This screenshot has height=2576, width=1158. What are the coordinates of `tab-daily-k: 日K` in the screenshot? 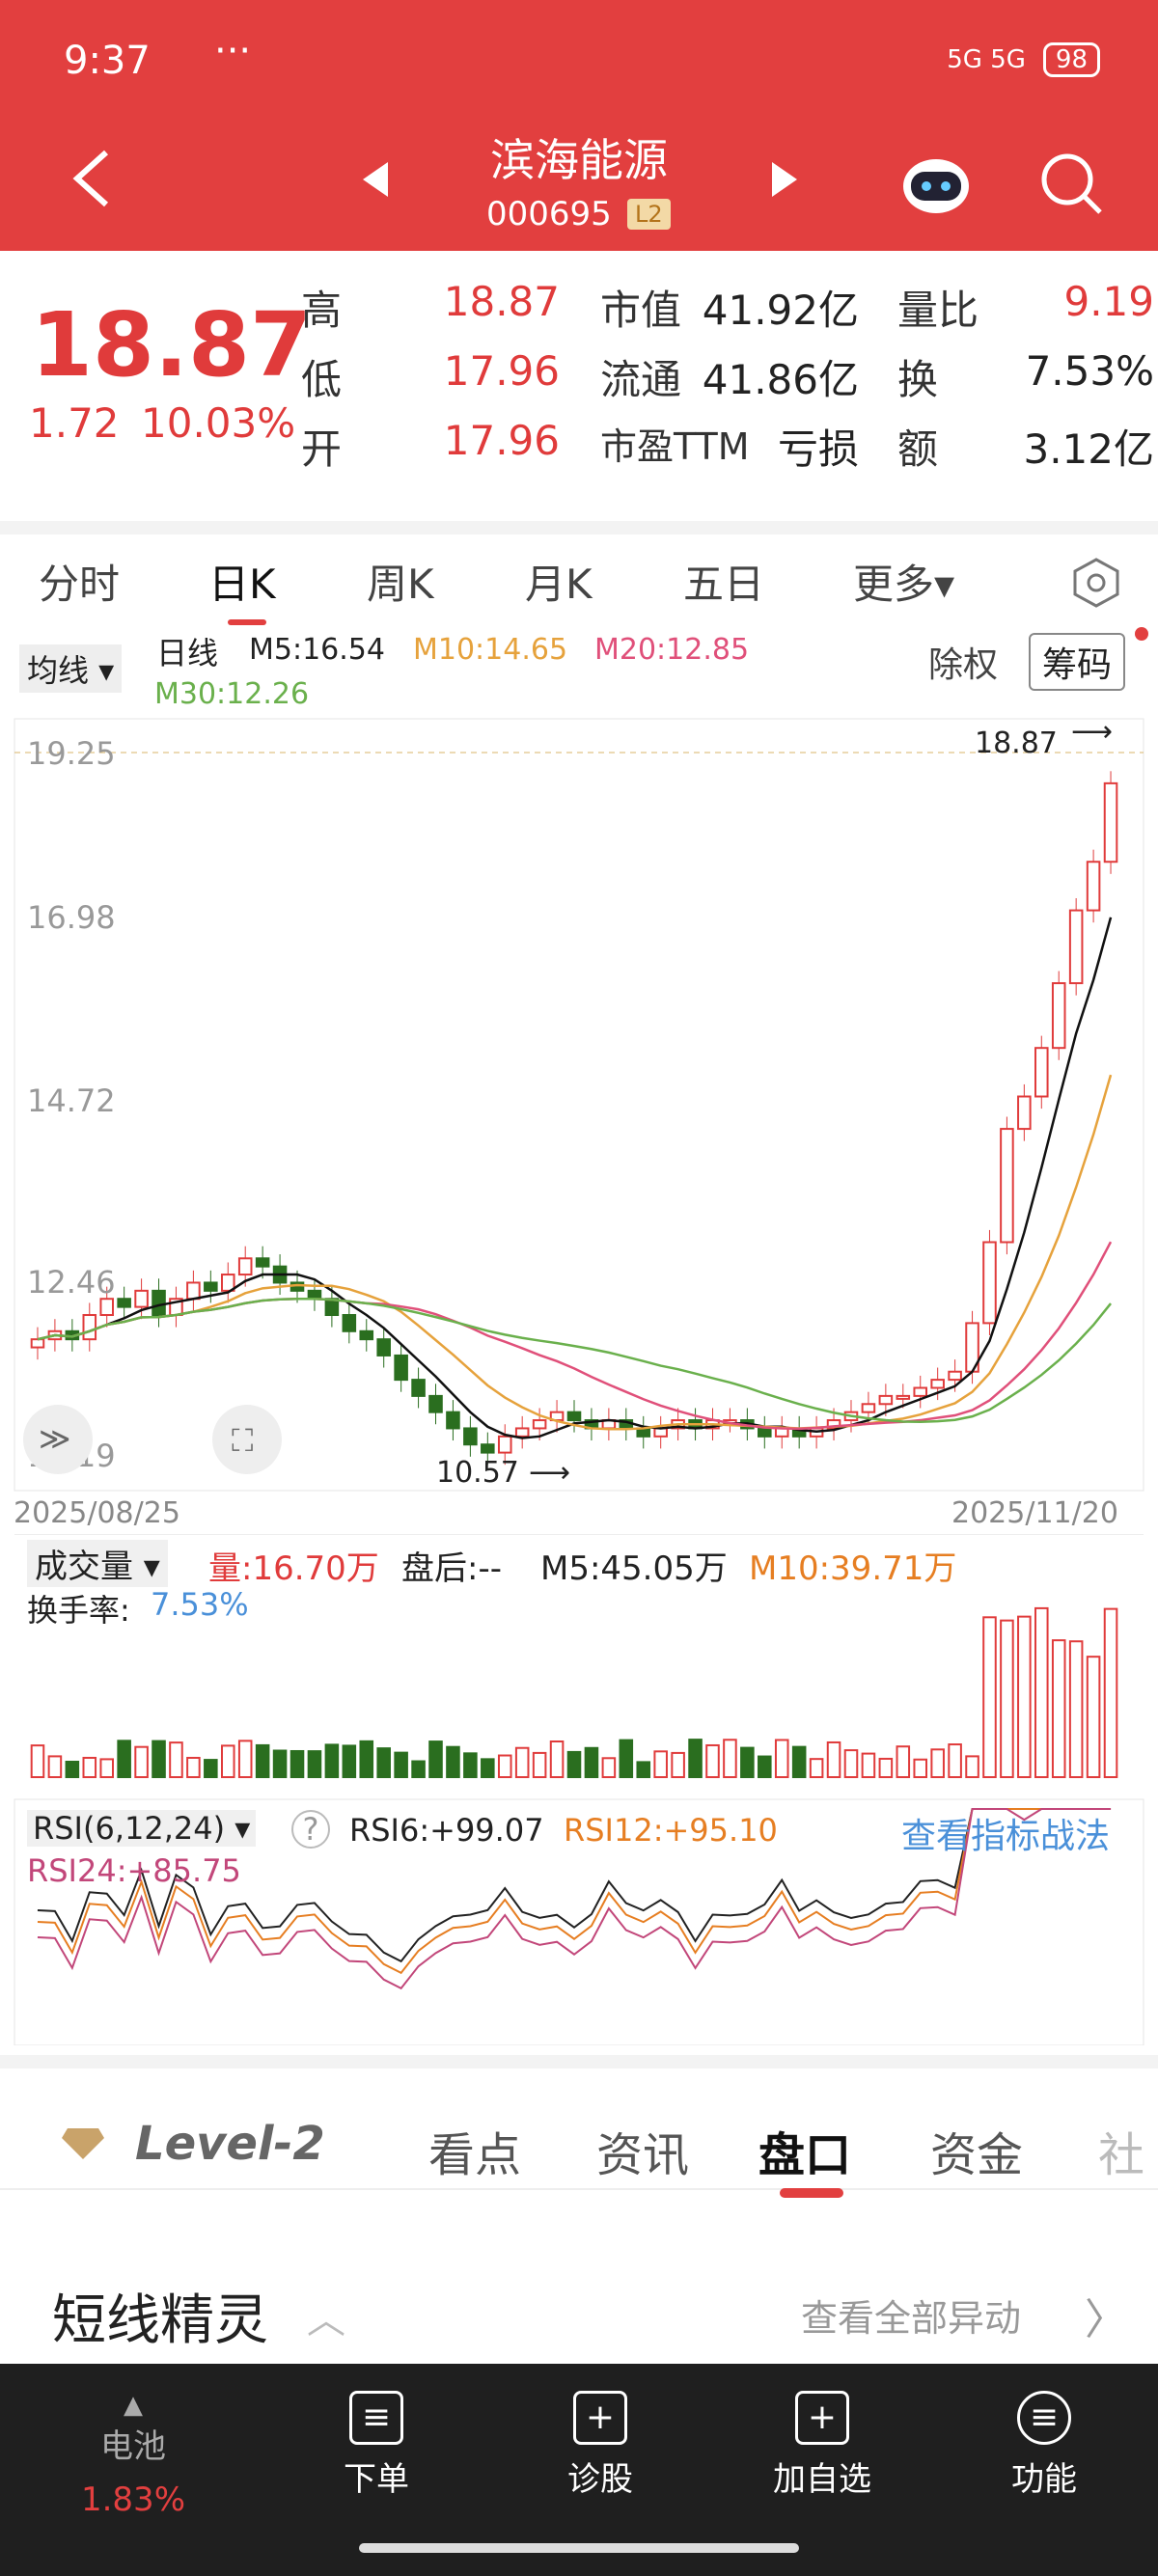 It's located at (242, 581).